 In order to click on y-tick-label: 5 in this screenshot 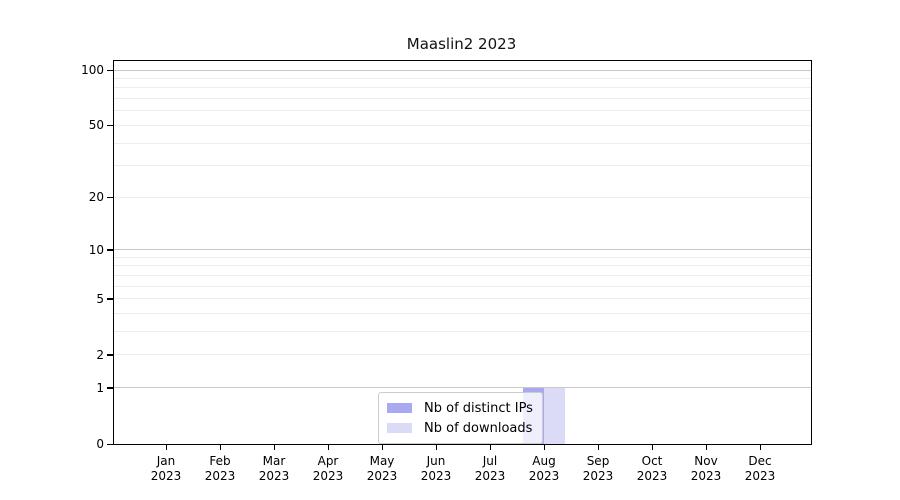, I will do `click(100, 298)`.